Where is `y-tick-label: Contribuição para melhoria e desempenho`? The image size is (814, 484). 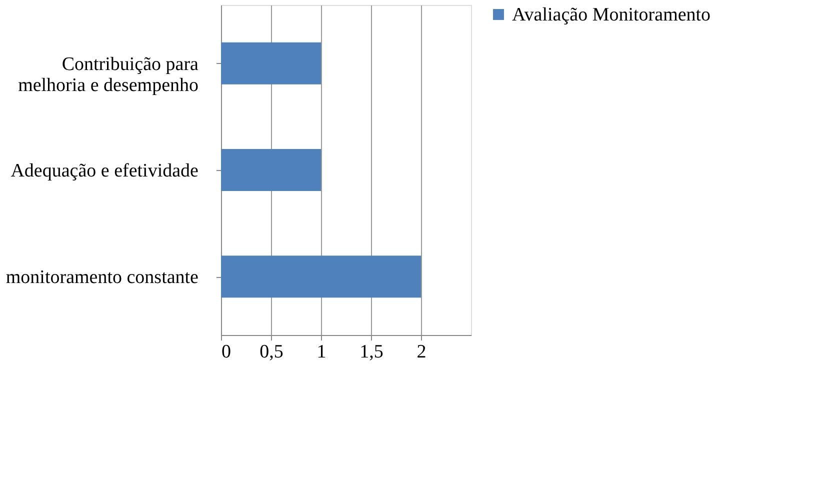 y-tick-label: Contribuição para melhoria e desempenho is located at coordinates (109, 75).